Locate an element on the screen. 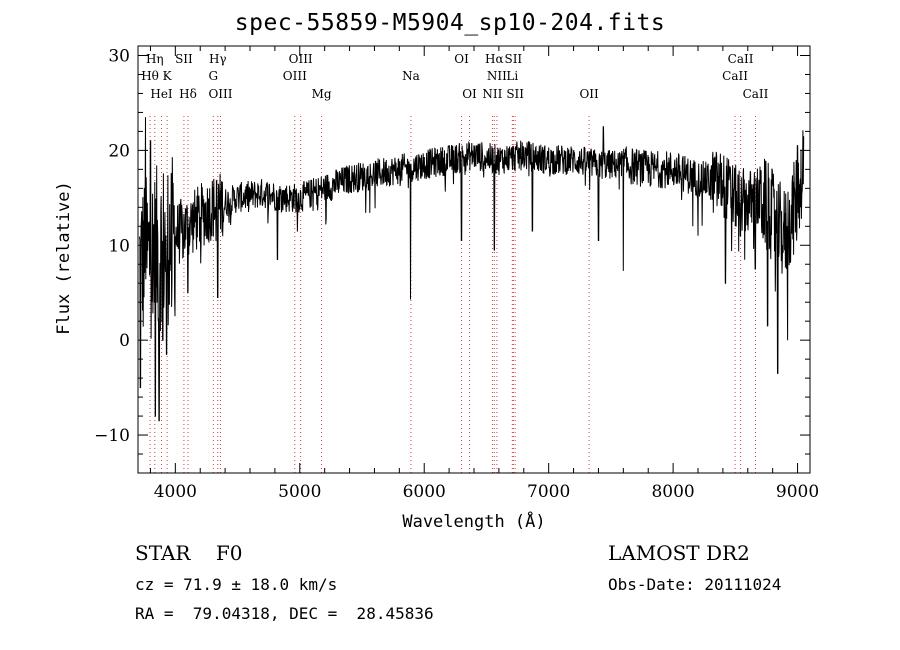 Image resolution: width=900 pixels, height=650 pixels. line-label-oii: OII is located at coordinates (589, 94).